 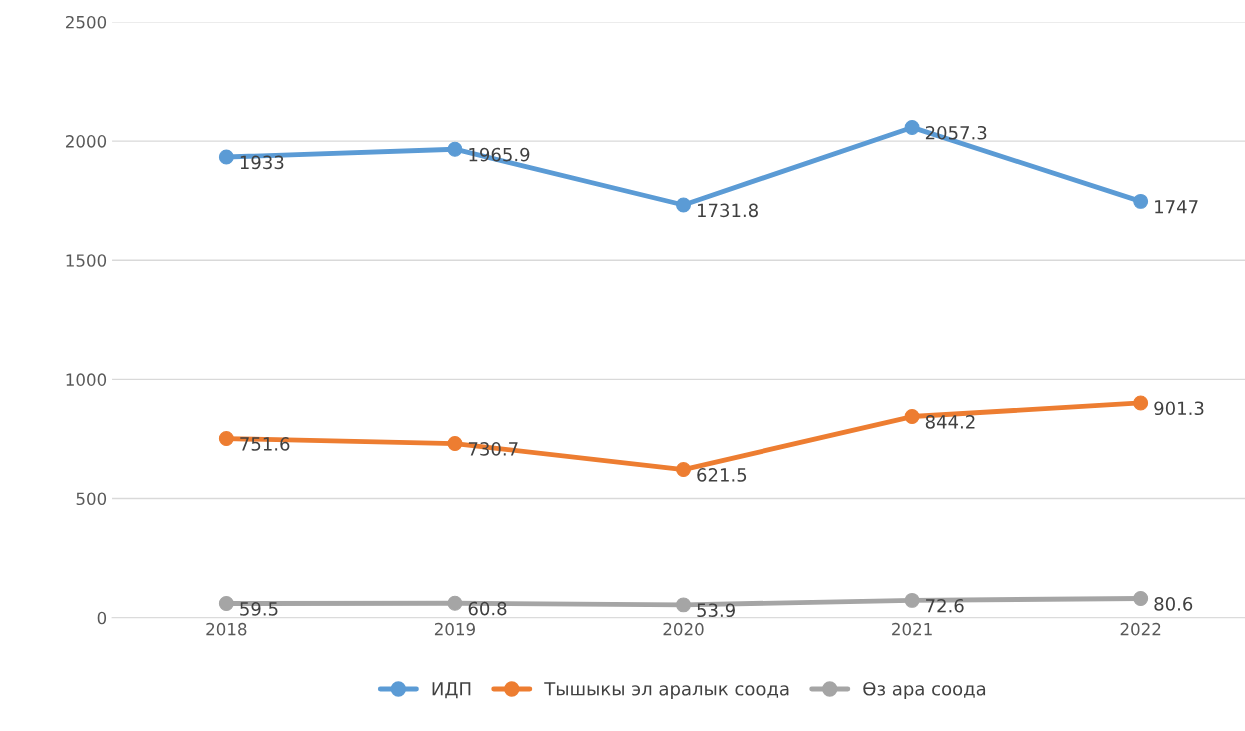 What do you see at coordinates (1179, 408) in the screenshot?
I see `data-label: 901.3` at bounding box center [1179, 408].